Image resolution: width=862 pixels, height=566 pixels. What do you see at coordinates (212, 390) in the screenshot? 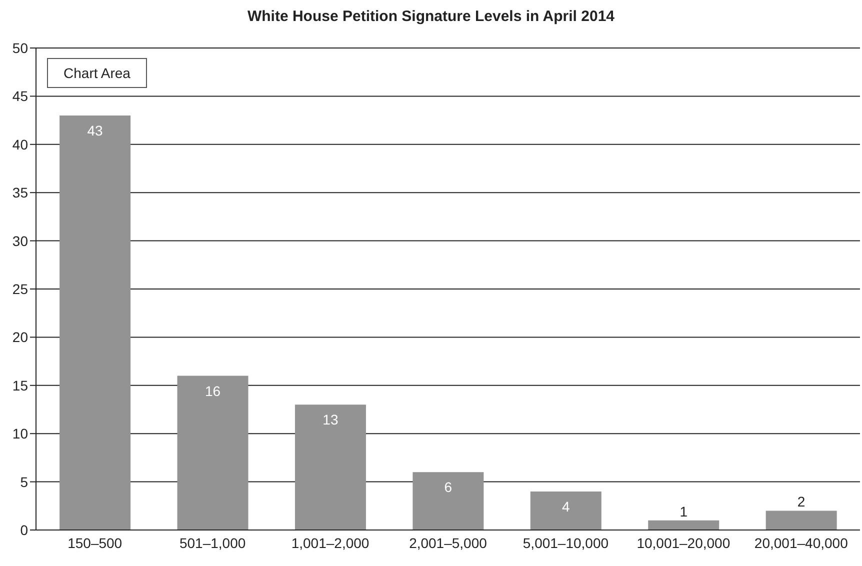
I see `data-label: 16` at bounding box center [212, 390].